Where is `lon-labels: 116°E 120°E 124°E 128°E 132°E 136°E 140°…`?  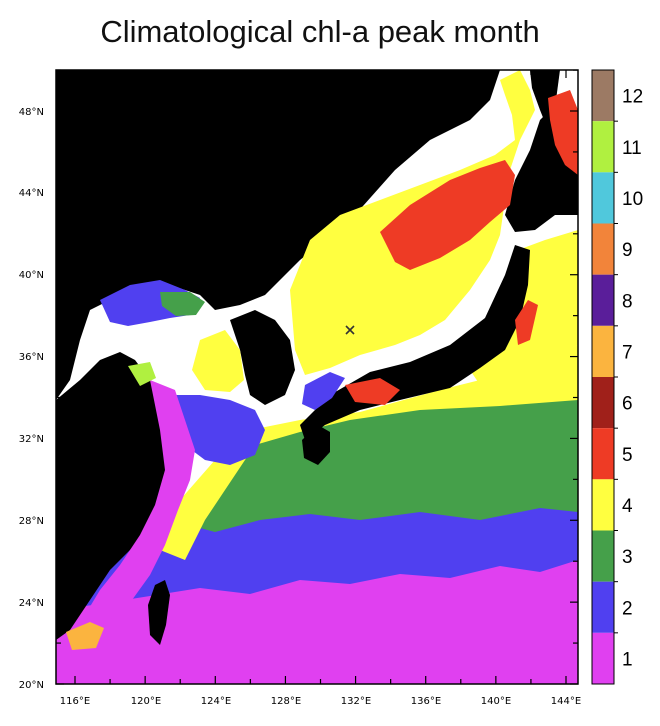 lon-labels: 116°E 120°E 124°E 128°E 132°E 136°E 140°… is located at coordinates (320, 701).